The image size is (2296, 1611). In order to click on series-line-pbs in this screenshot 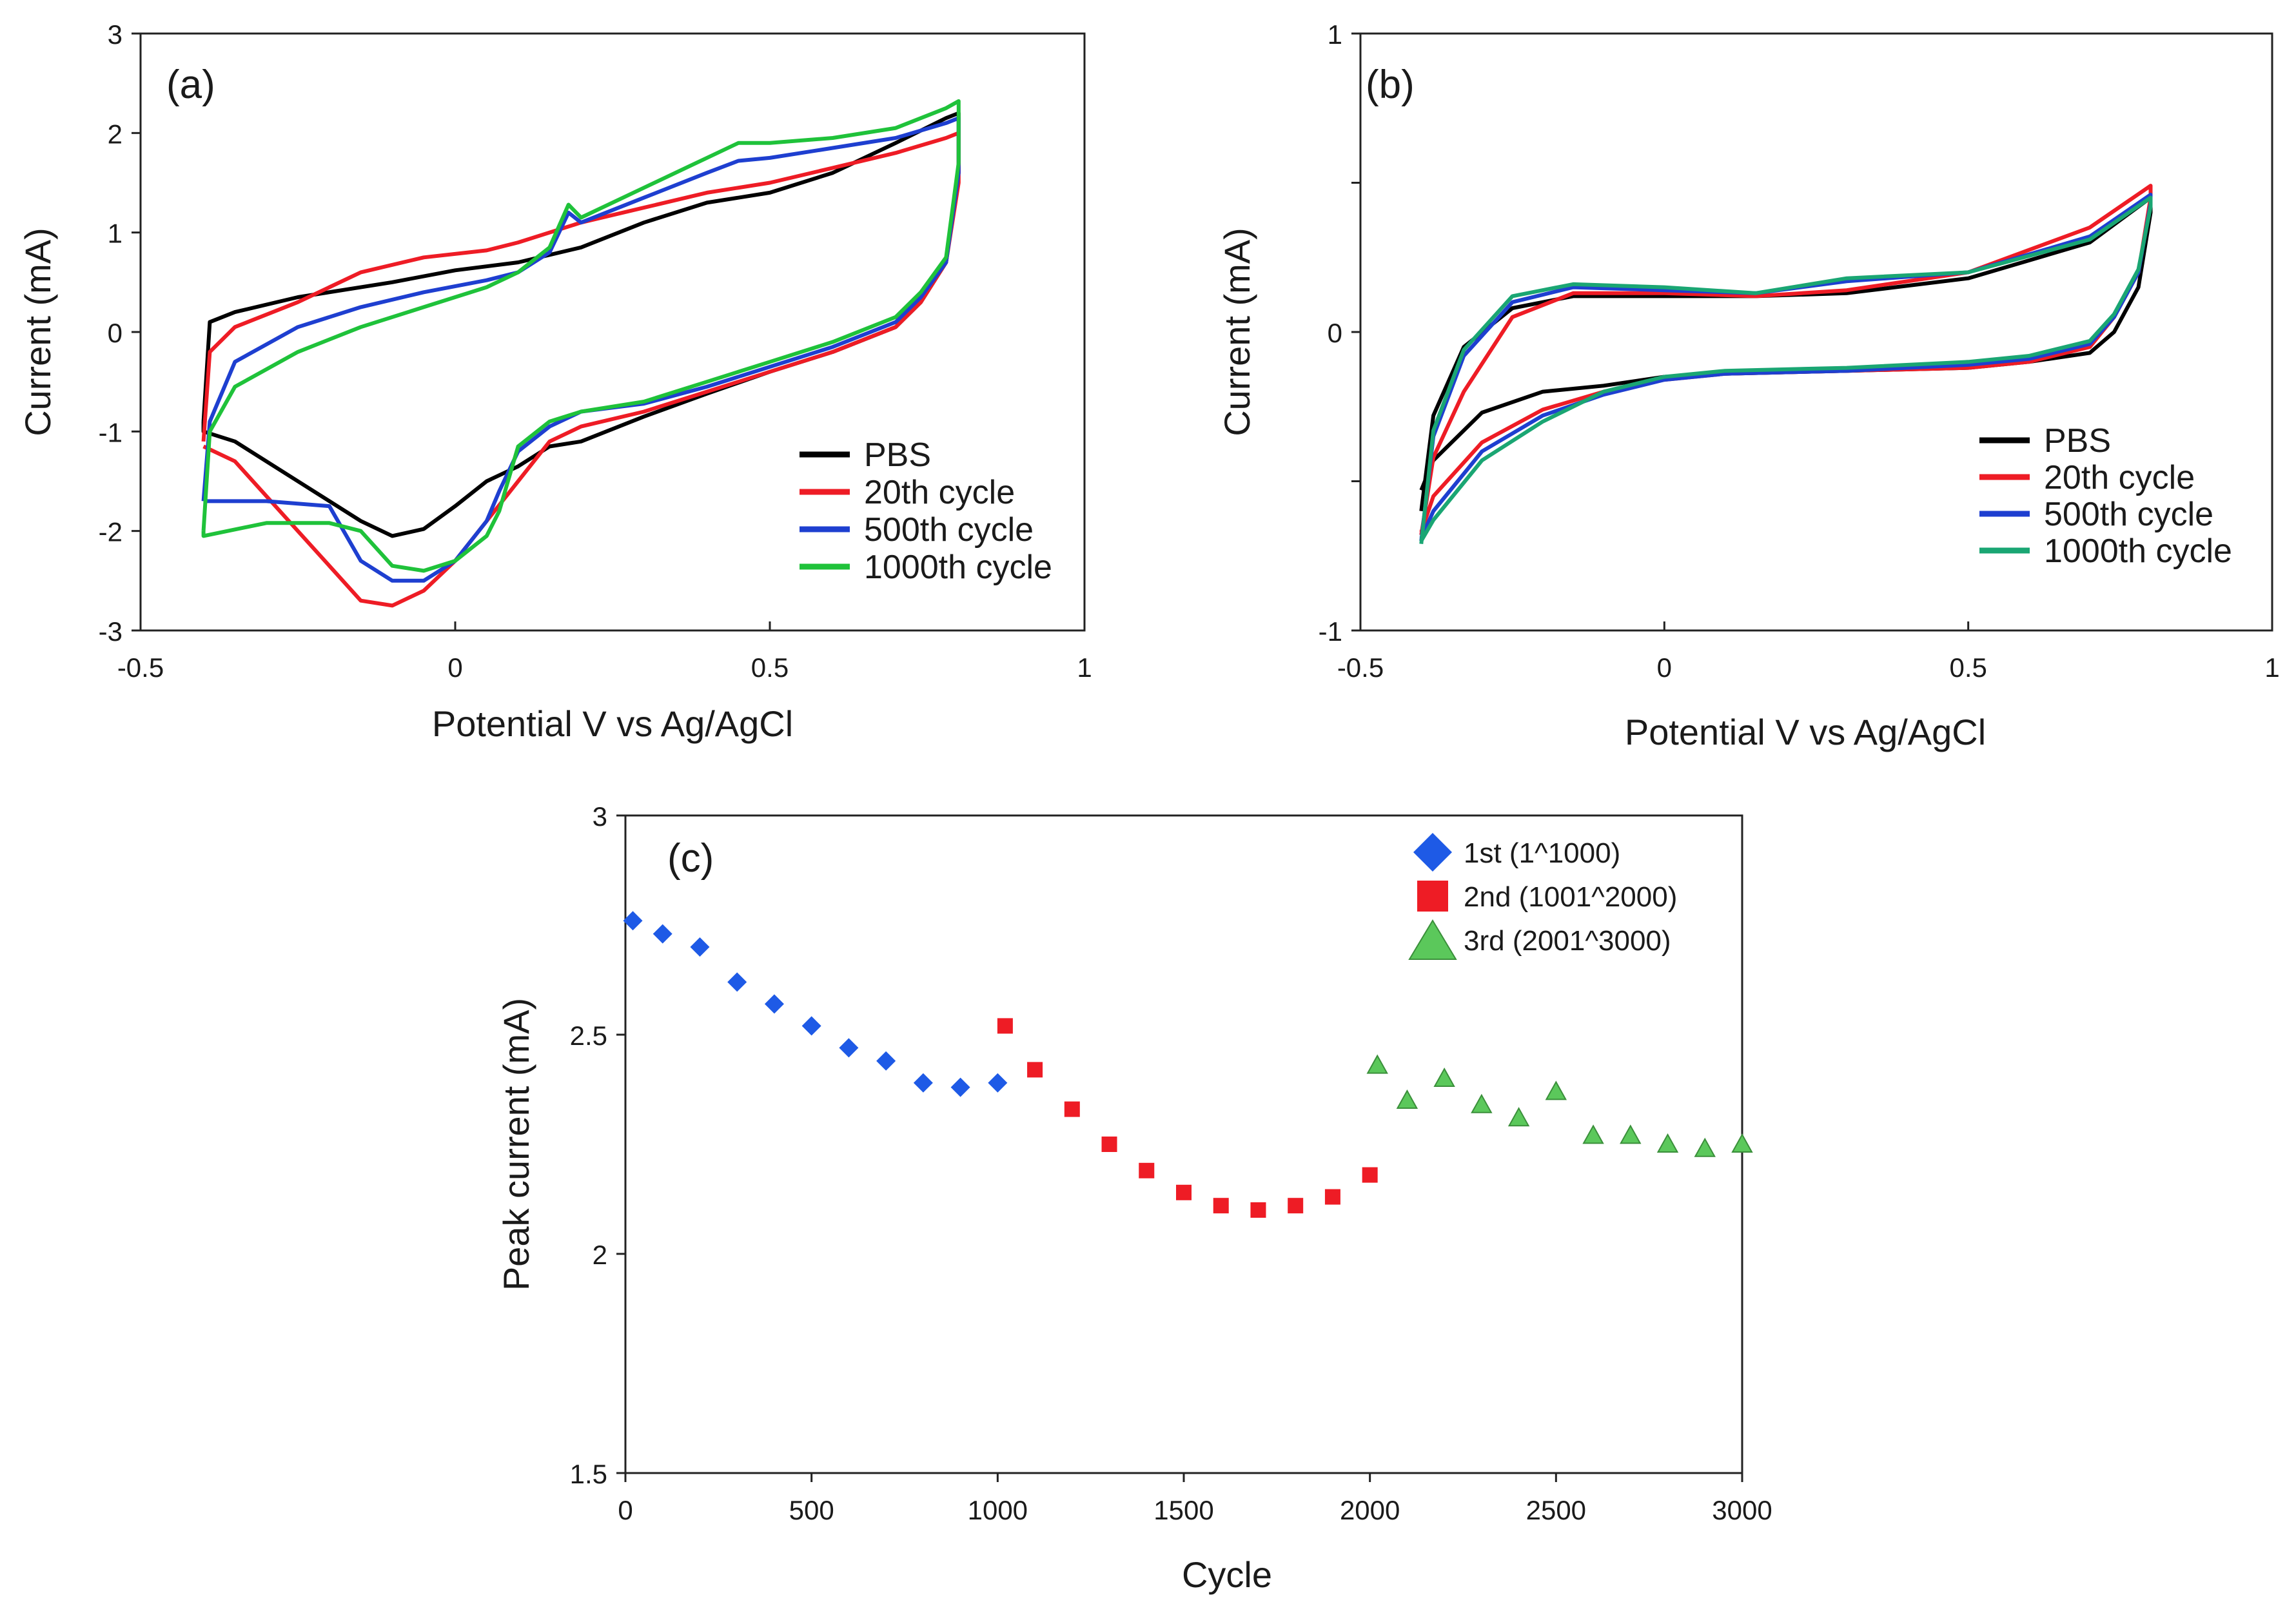, I will do `click(1786, 354)`.